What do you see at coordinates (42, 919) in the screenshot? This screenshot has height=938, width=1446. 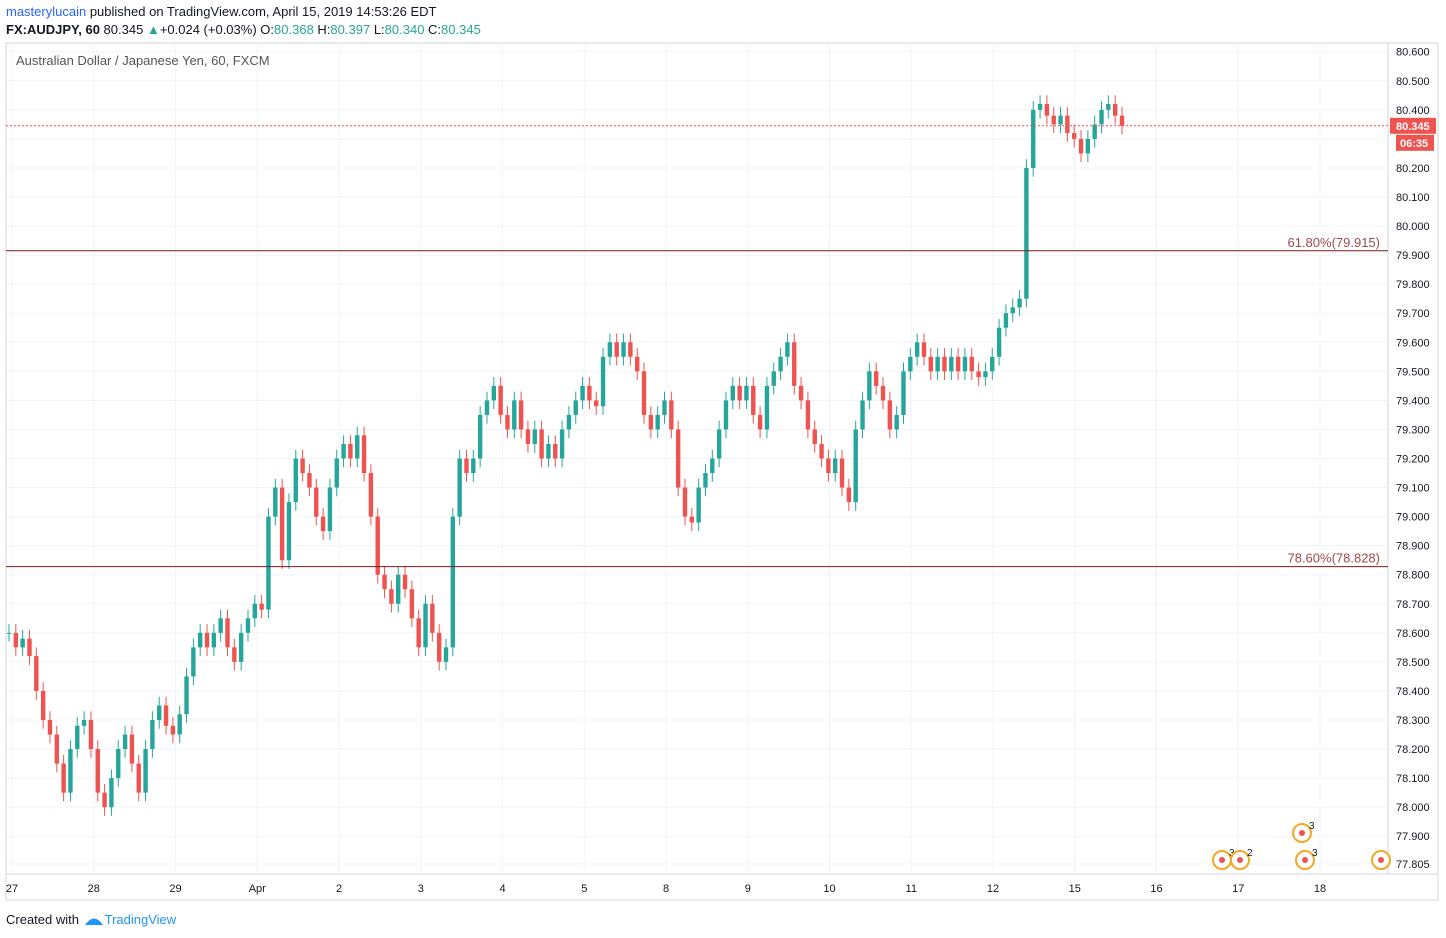 I see `created-with-label: Created with` at bounding box center [42, 919].